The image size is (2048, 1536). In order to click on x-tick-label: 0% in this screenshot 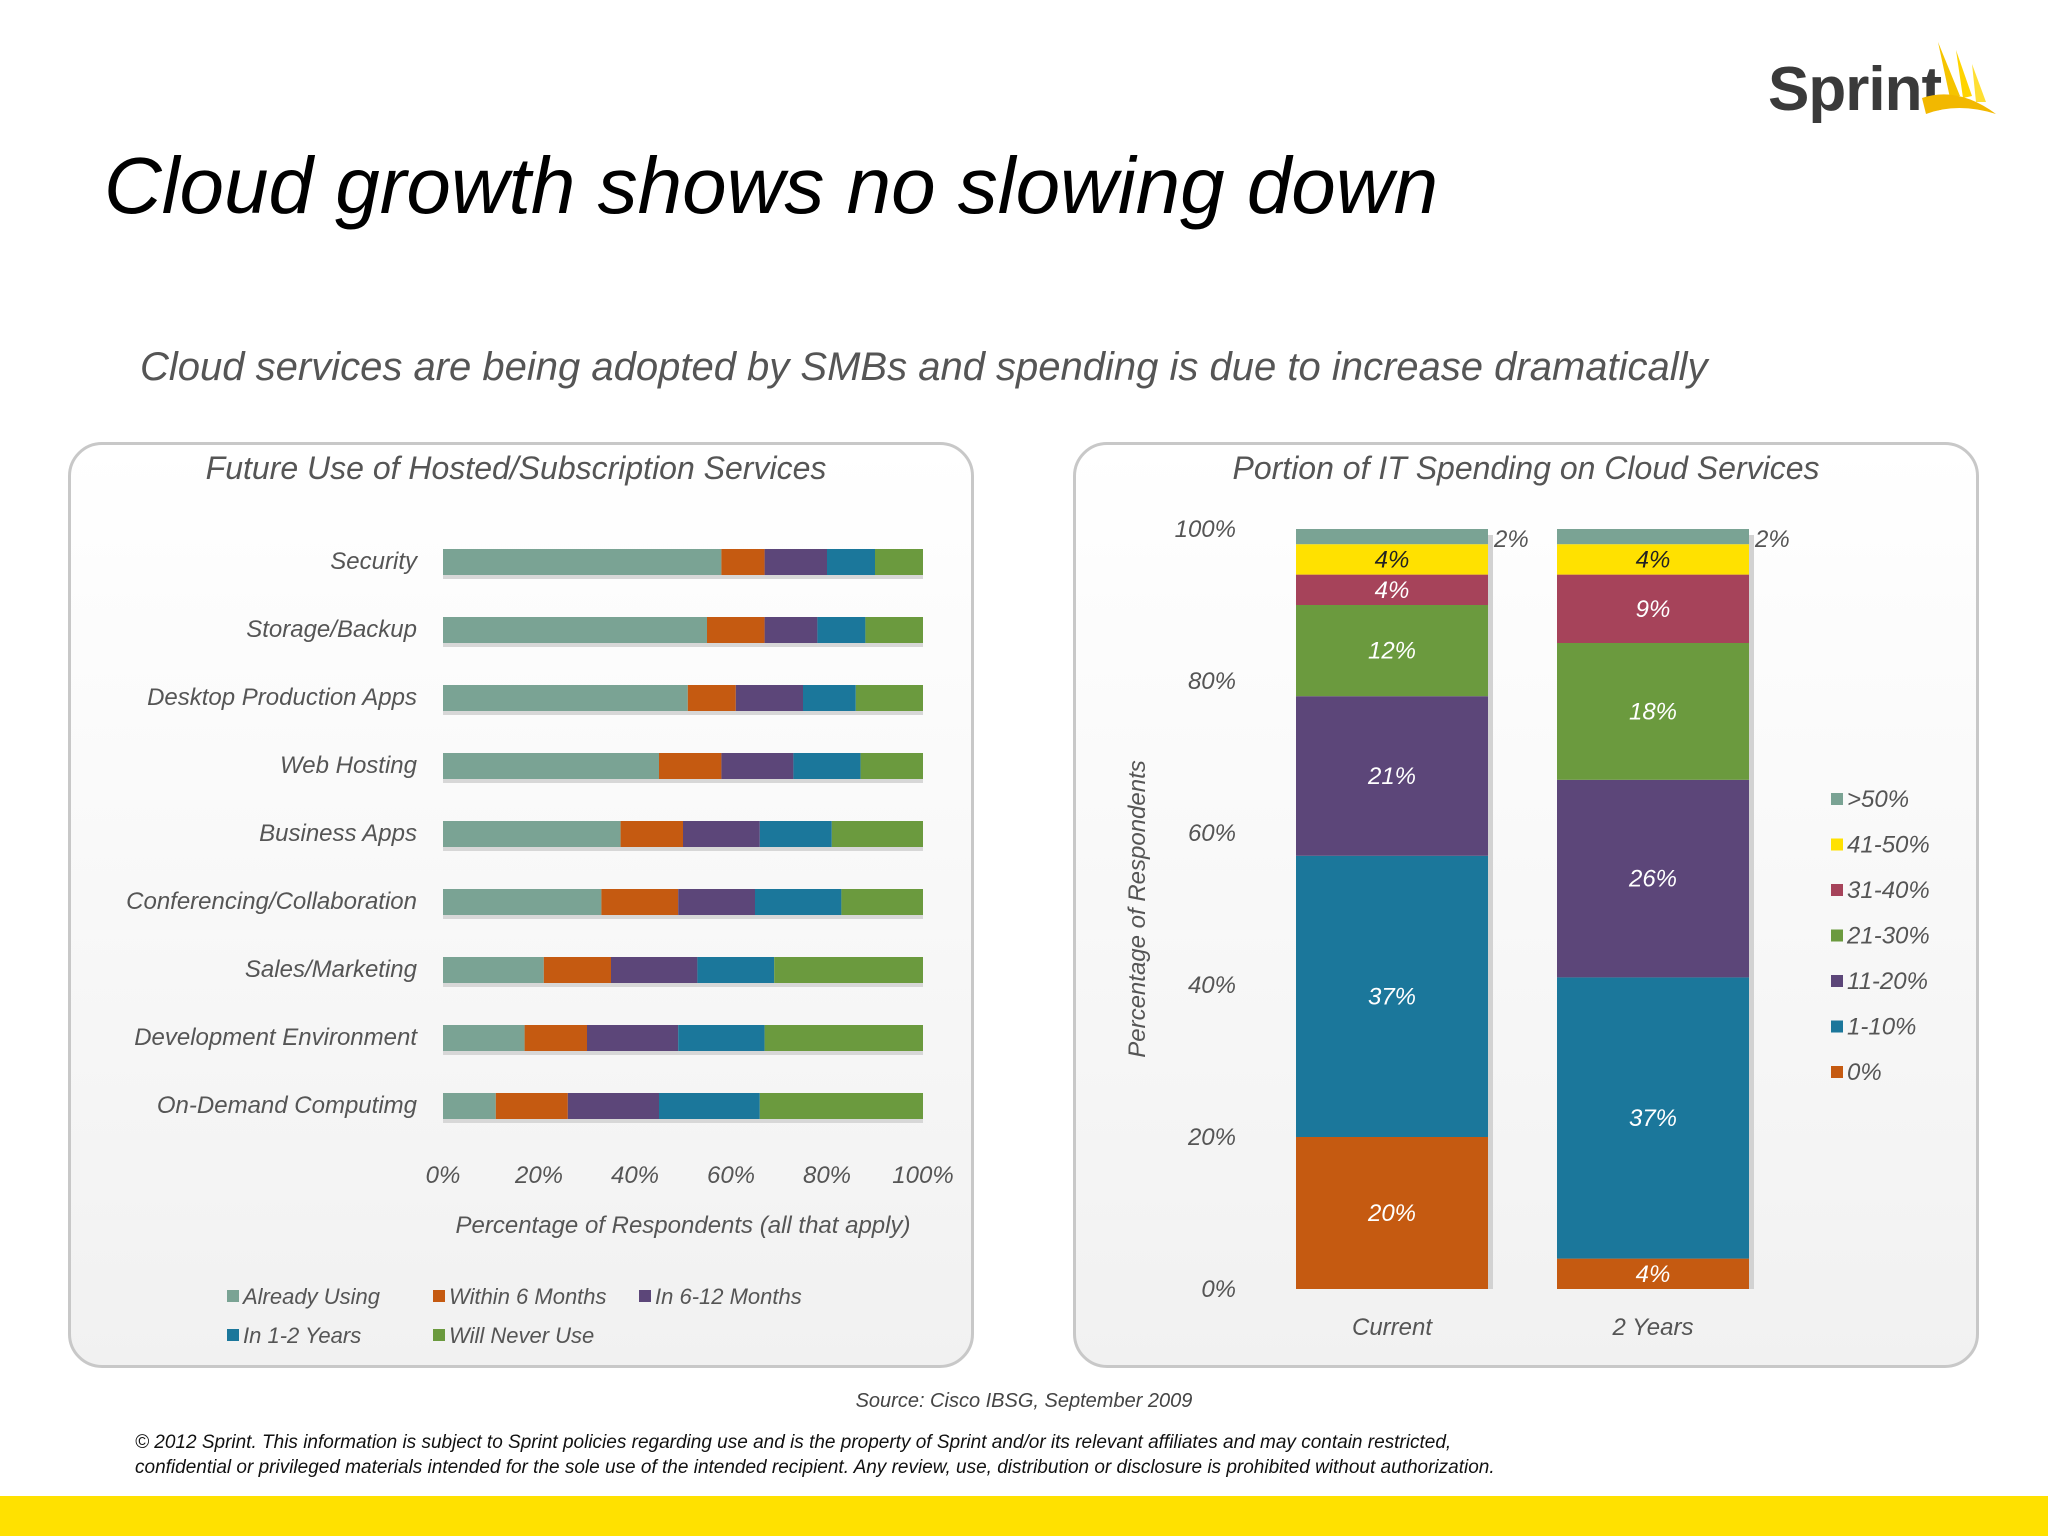, I will do `click(443, 1175)`.